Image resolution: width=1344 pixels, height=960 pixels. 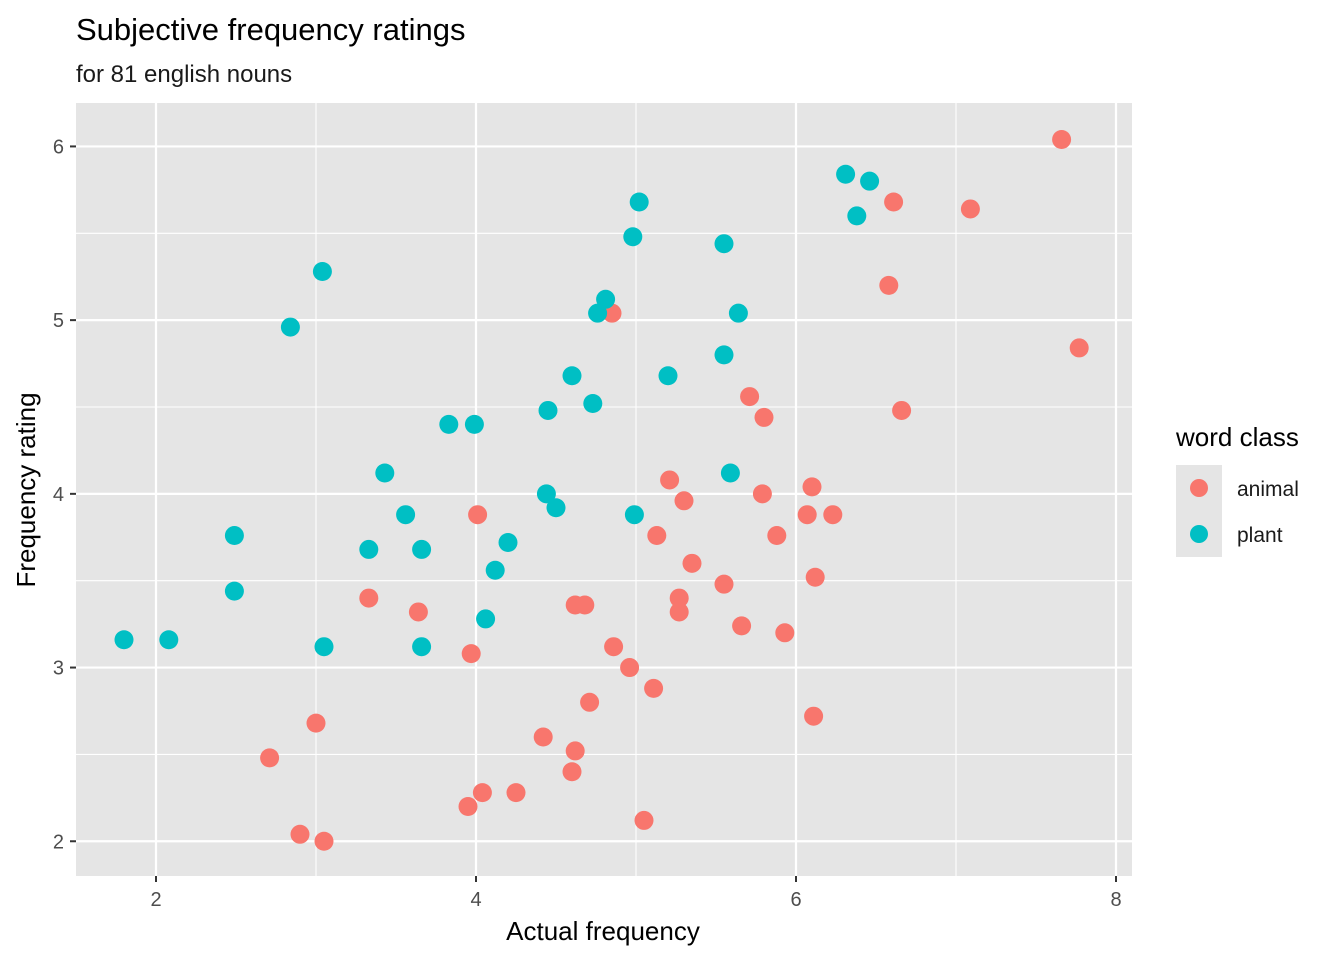 I want to click on legend-label-animal: animal, so click(x=1268, y=489).